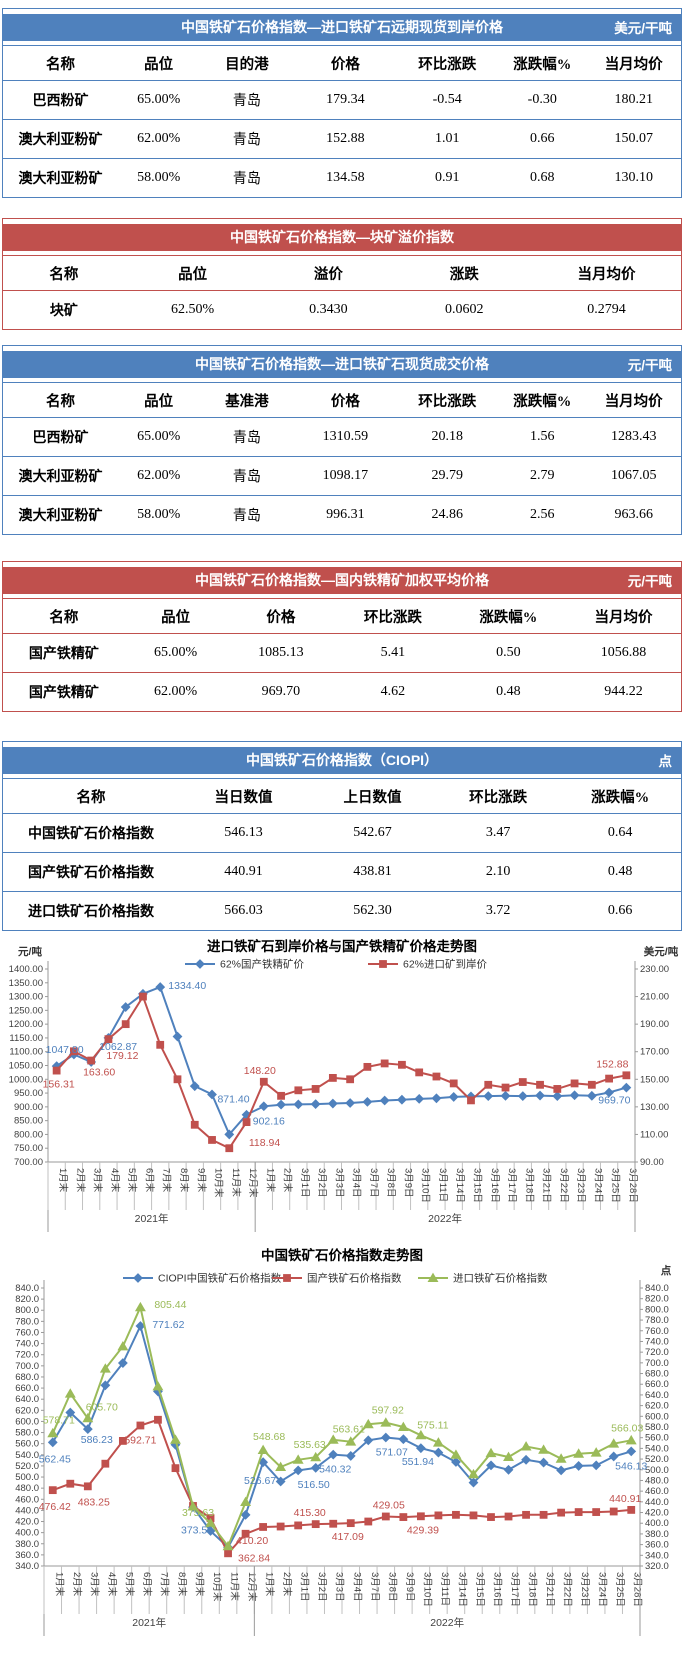 Image resolution: width=684 pixels, height=1656 pixels. I want to click on svg-text: 800.00, so click(28, 1134).